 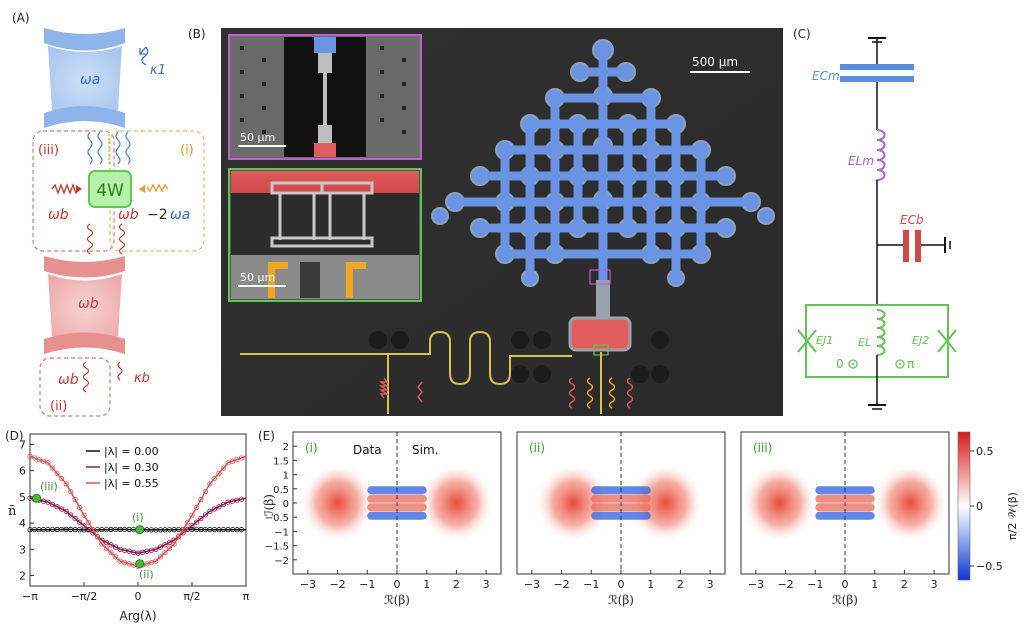 What do you see at coordinates (603, 170) in the screenshot?
I see `fractal-branches` at bounding box center [603, 170].